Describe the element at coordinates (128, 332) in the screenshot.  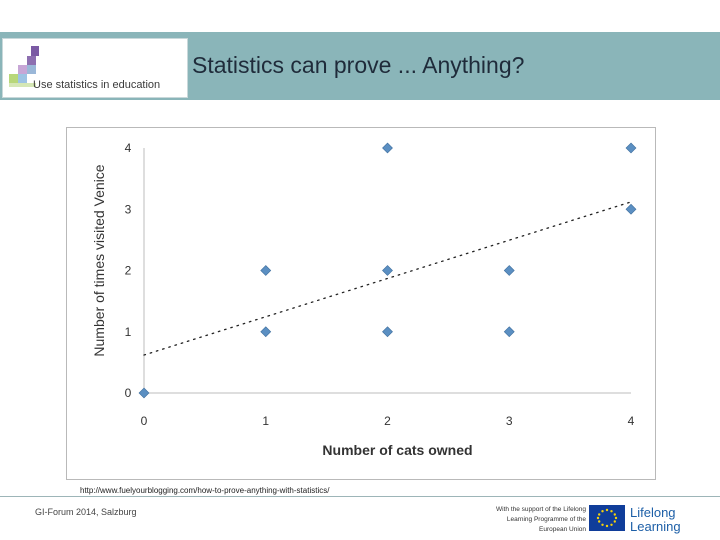
I see `y-tick-label: 1` at that location.